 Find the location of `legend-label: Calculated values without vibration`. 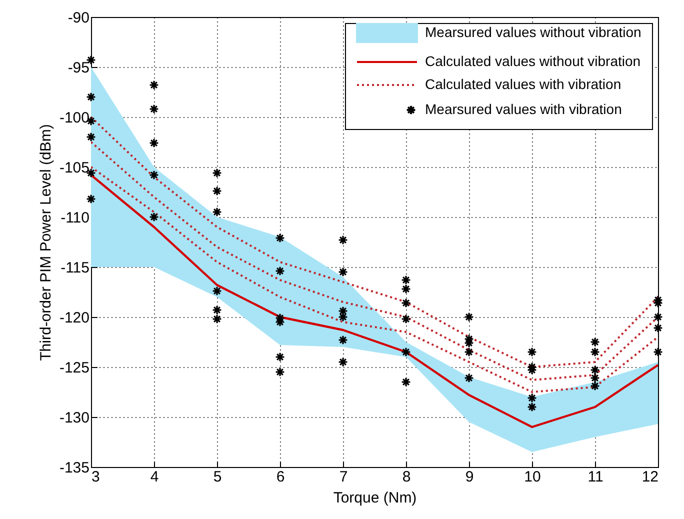

legend-label: Calculated values without vibration is located at coordinates (533, 61).